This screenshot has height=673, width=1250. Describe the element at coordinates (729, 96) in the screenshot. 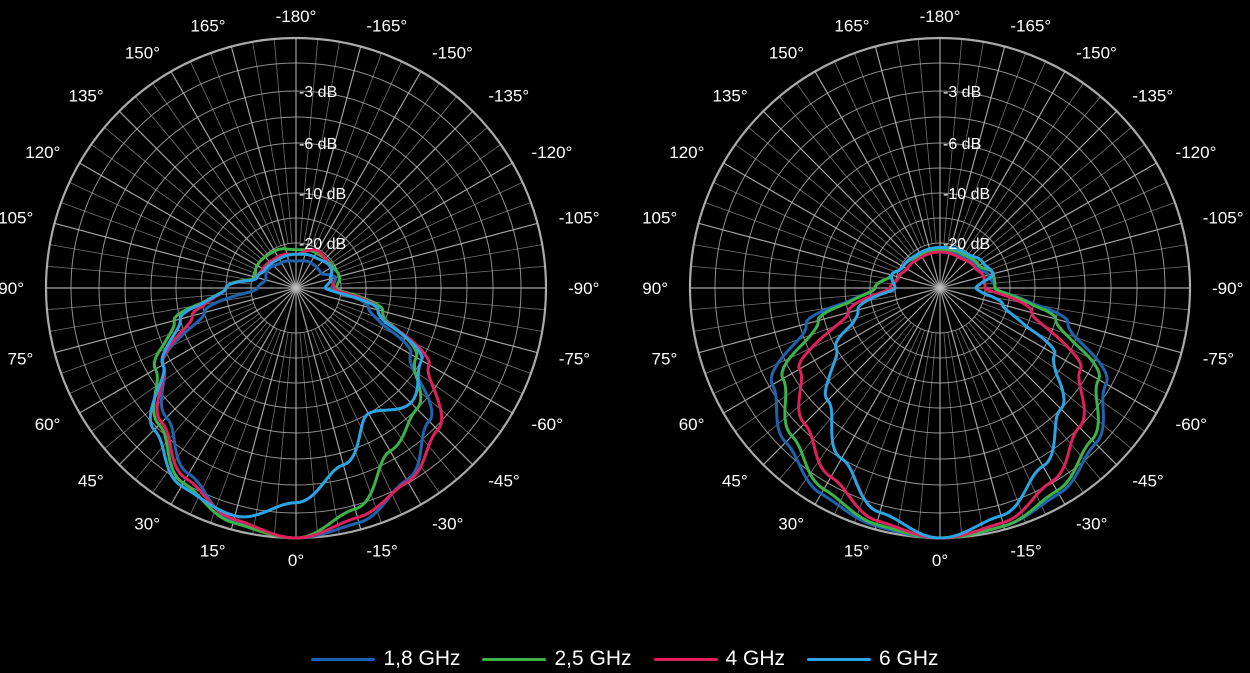

I see `angle-tick-label: 135°` at that location.